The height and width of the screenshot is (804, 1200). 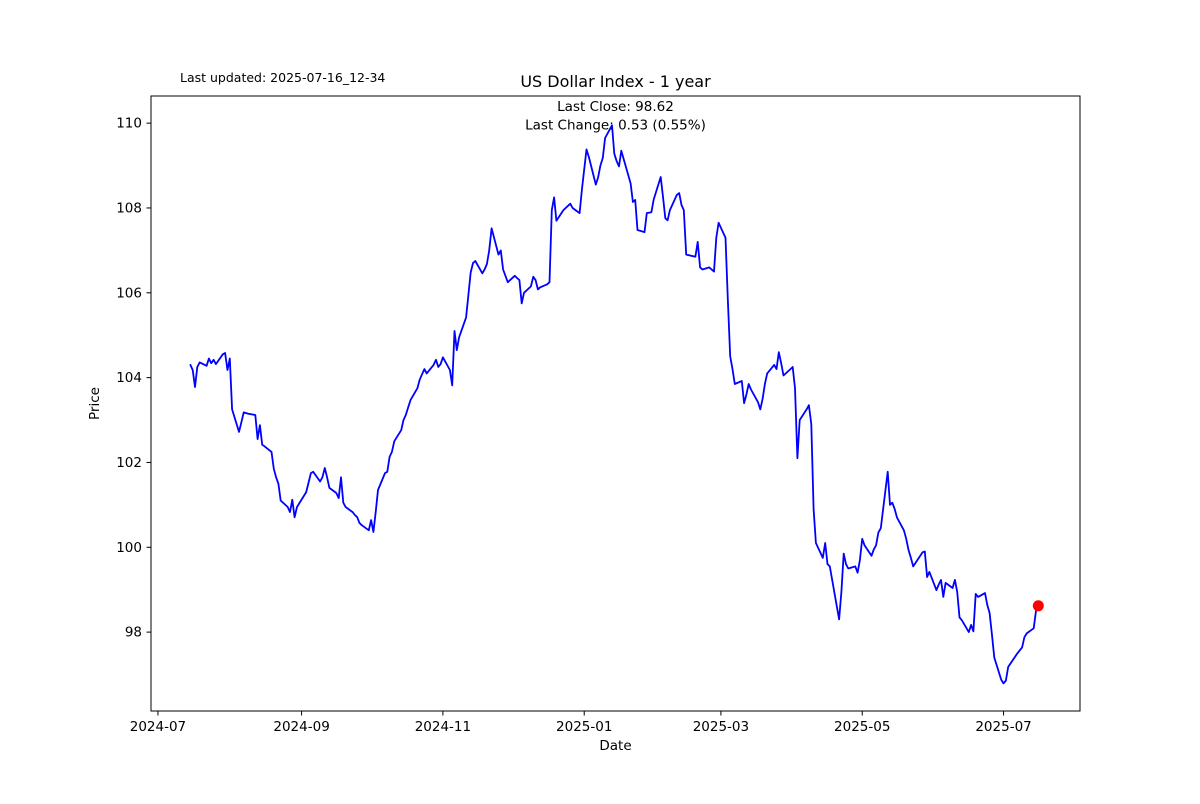 I want to click on y-tick-label: 102, so click(x=129, y=463).